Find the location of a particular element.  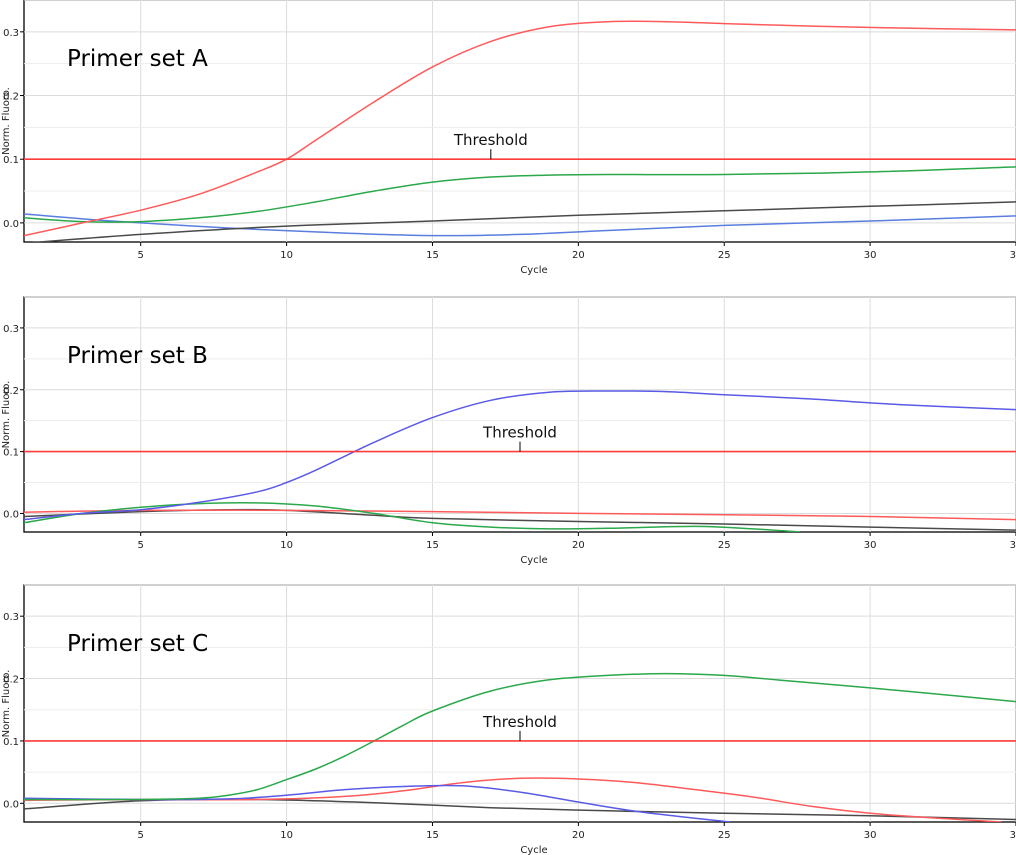

panel-title: Primer set A is located at coordinates (137, 59).